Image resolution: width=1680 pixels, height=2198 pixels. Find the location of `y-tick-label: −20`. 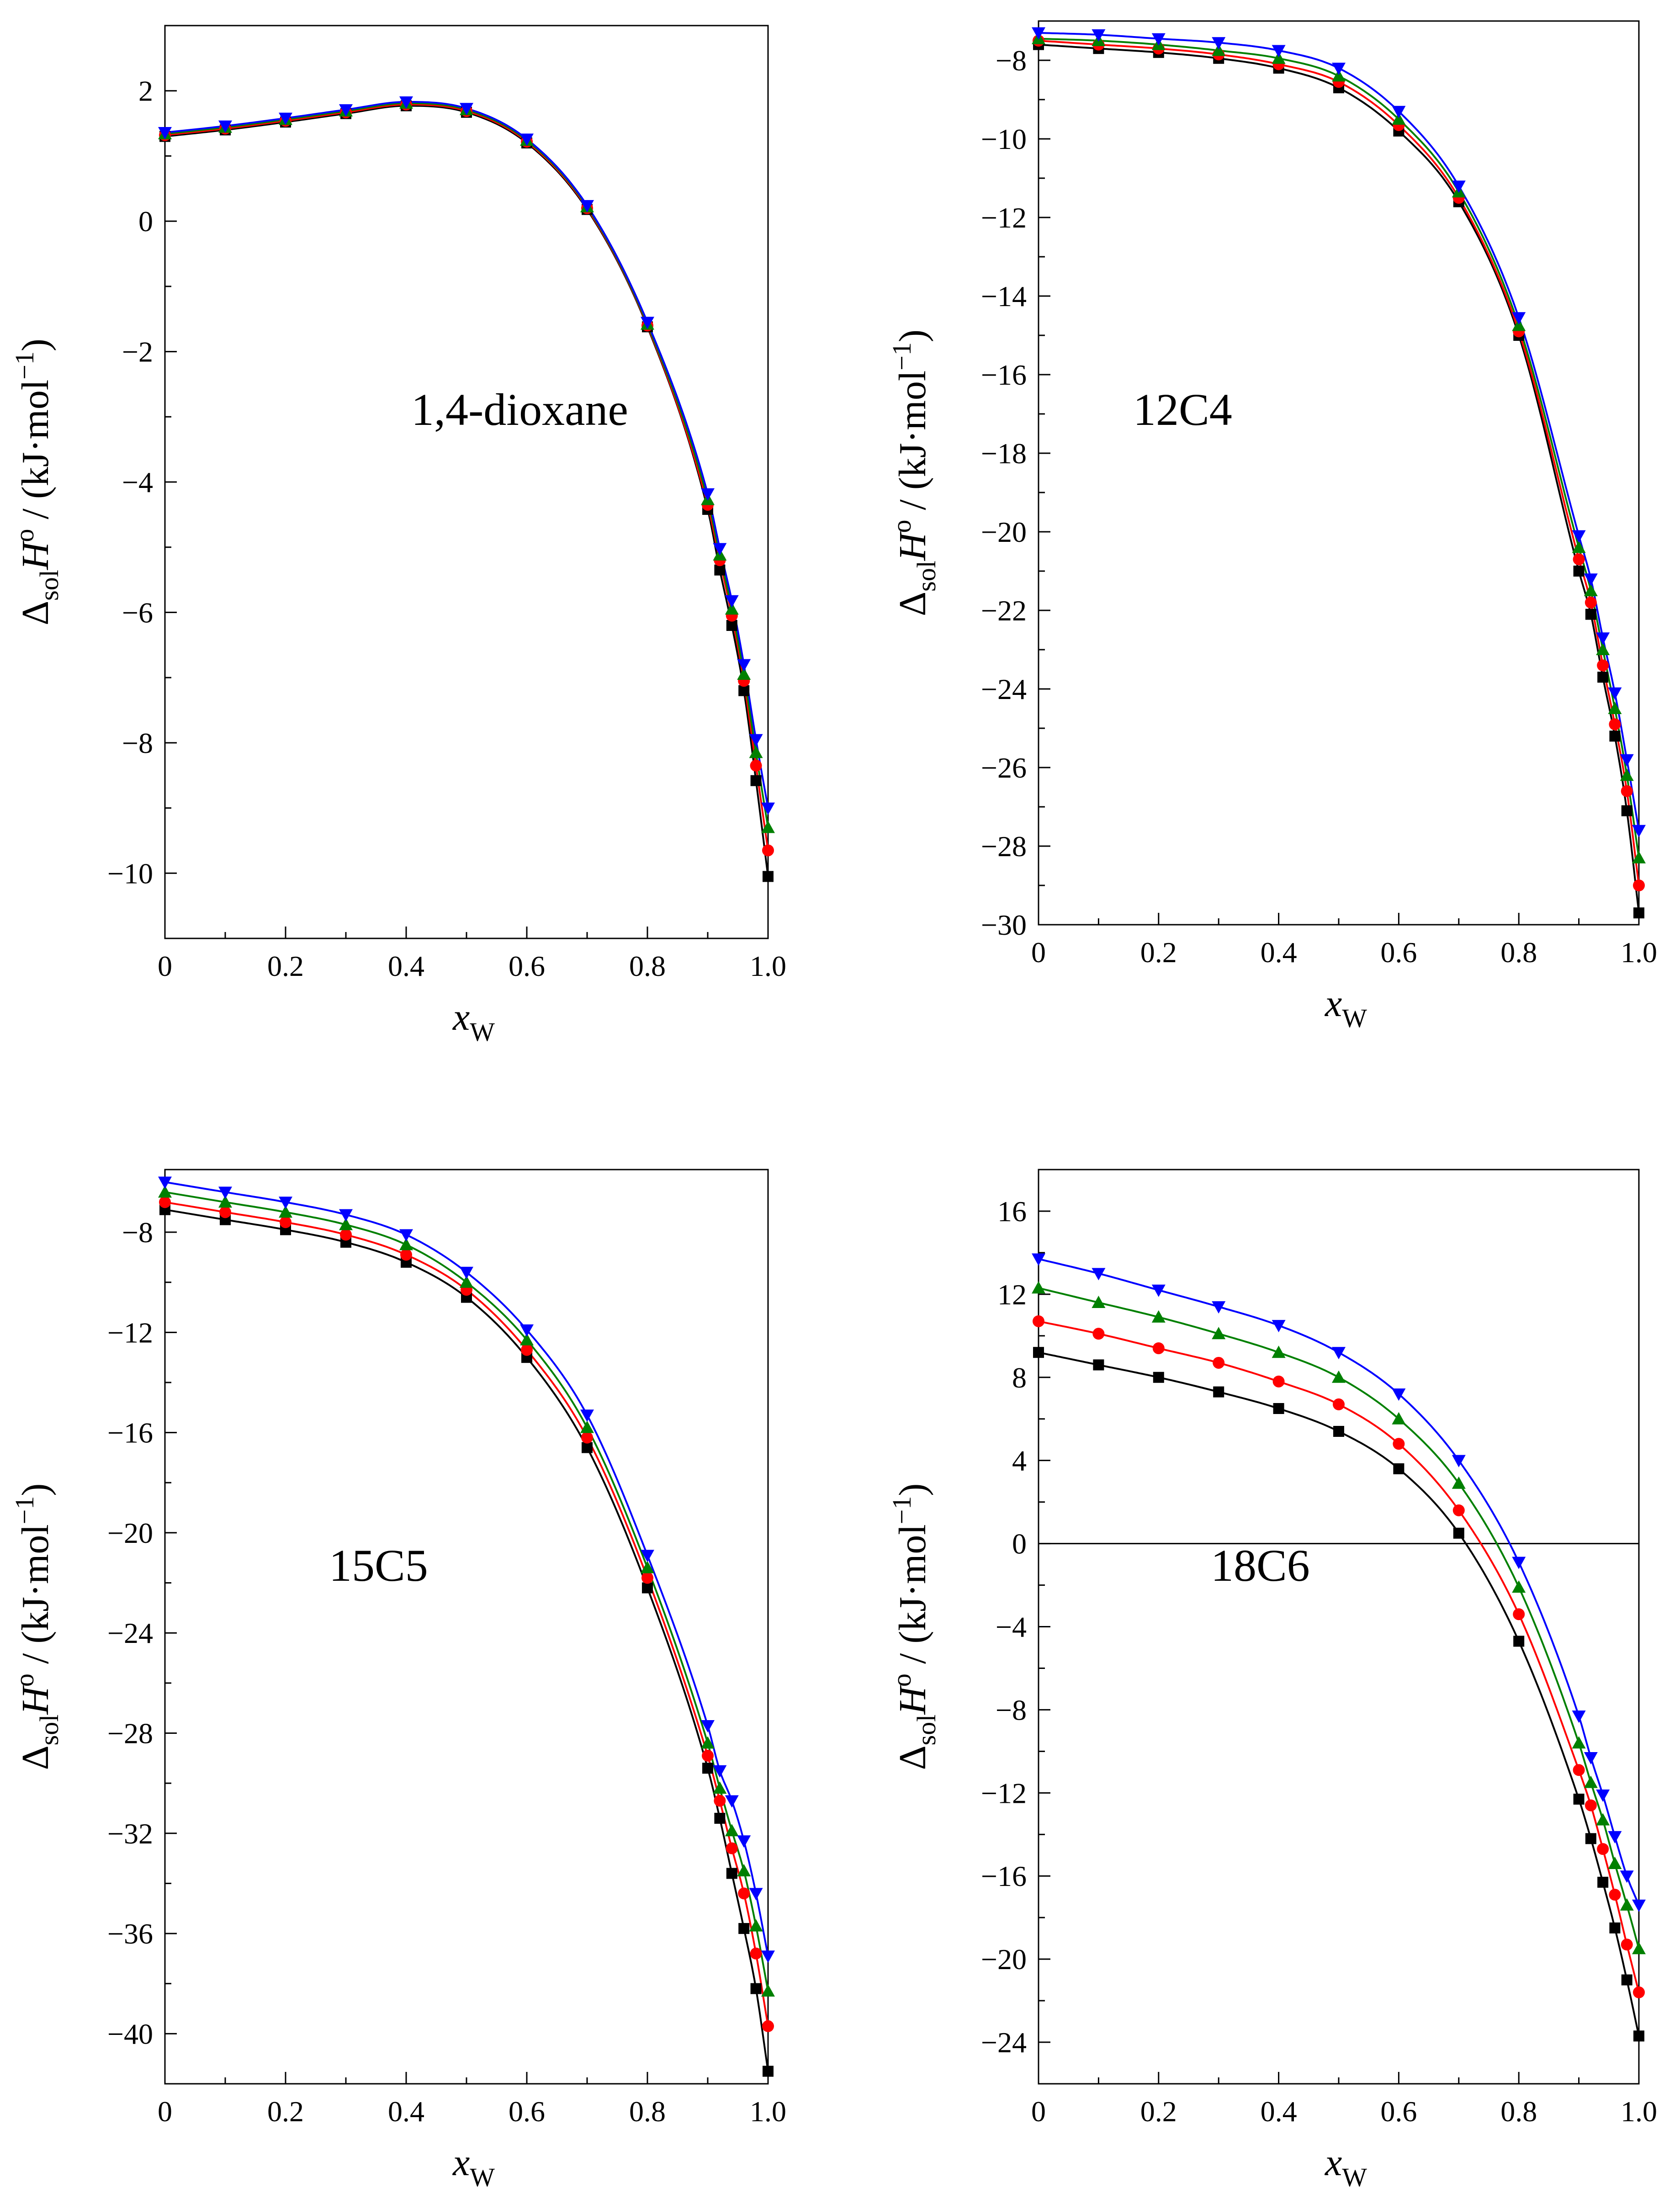

y-tick-label: −20 is located at coordinates (1004, 1959).